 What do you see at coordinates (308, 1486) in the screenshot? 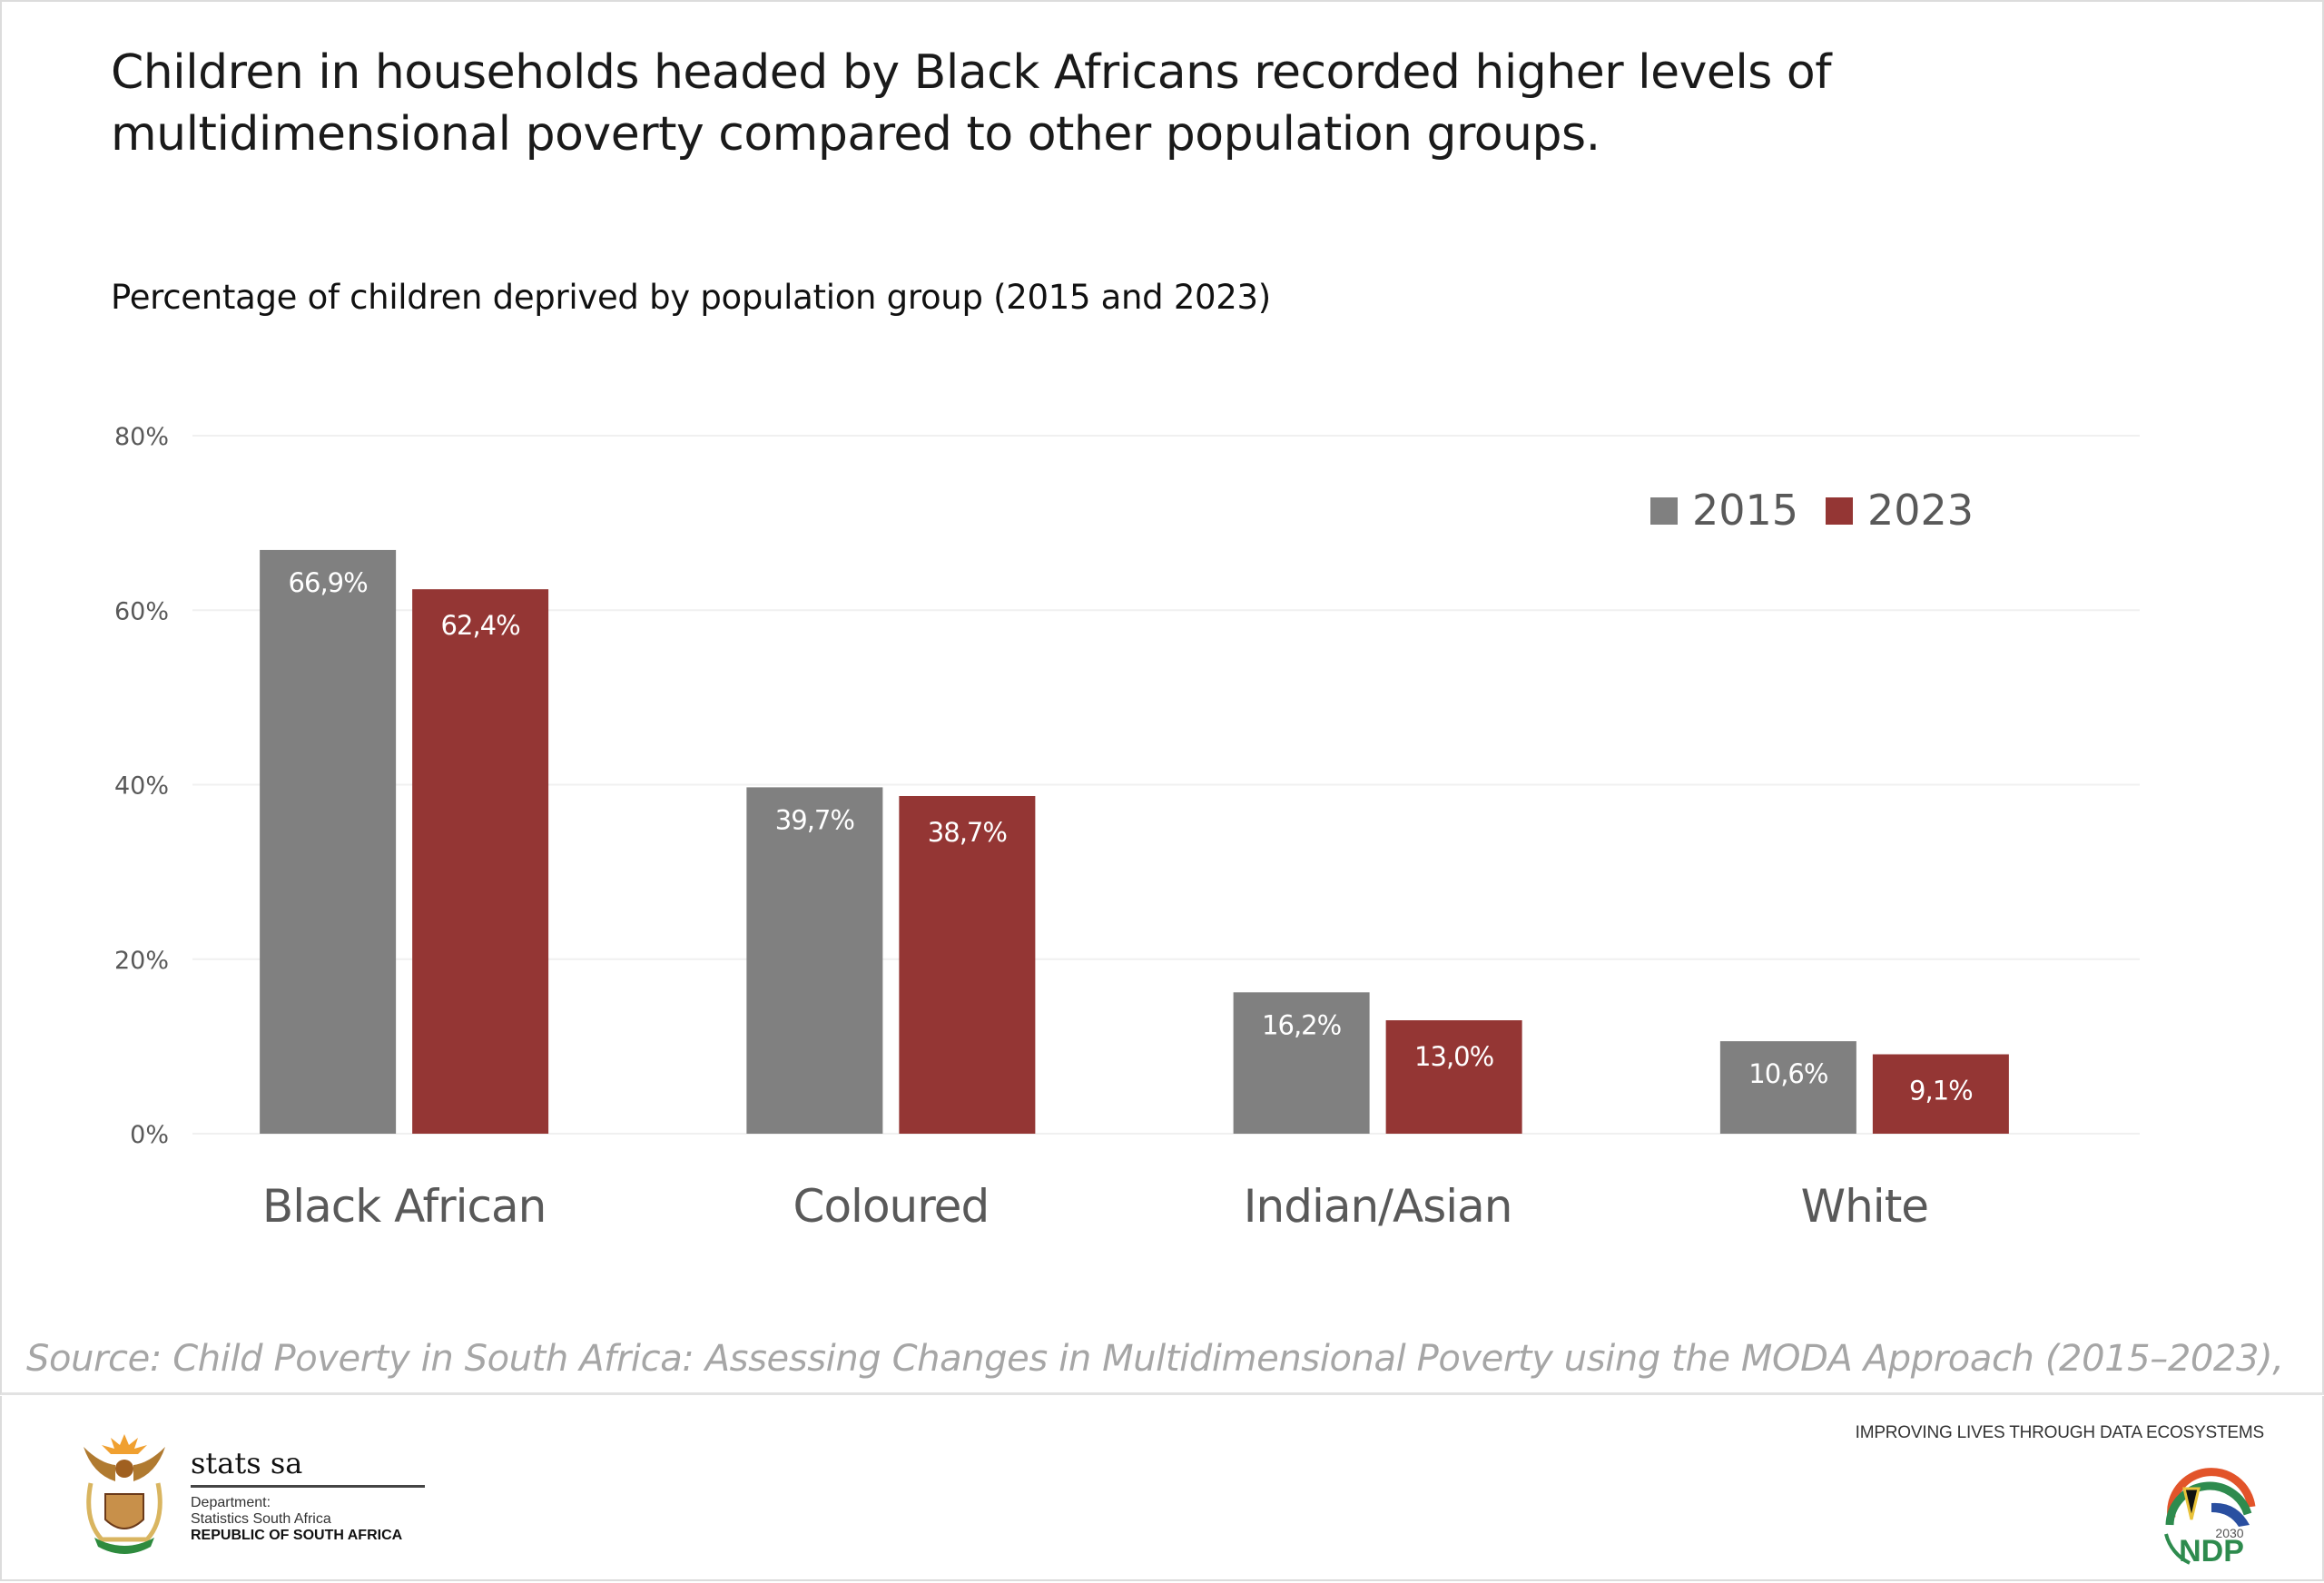
I see `org-divider` at bounding box center [308, 1486].